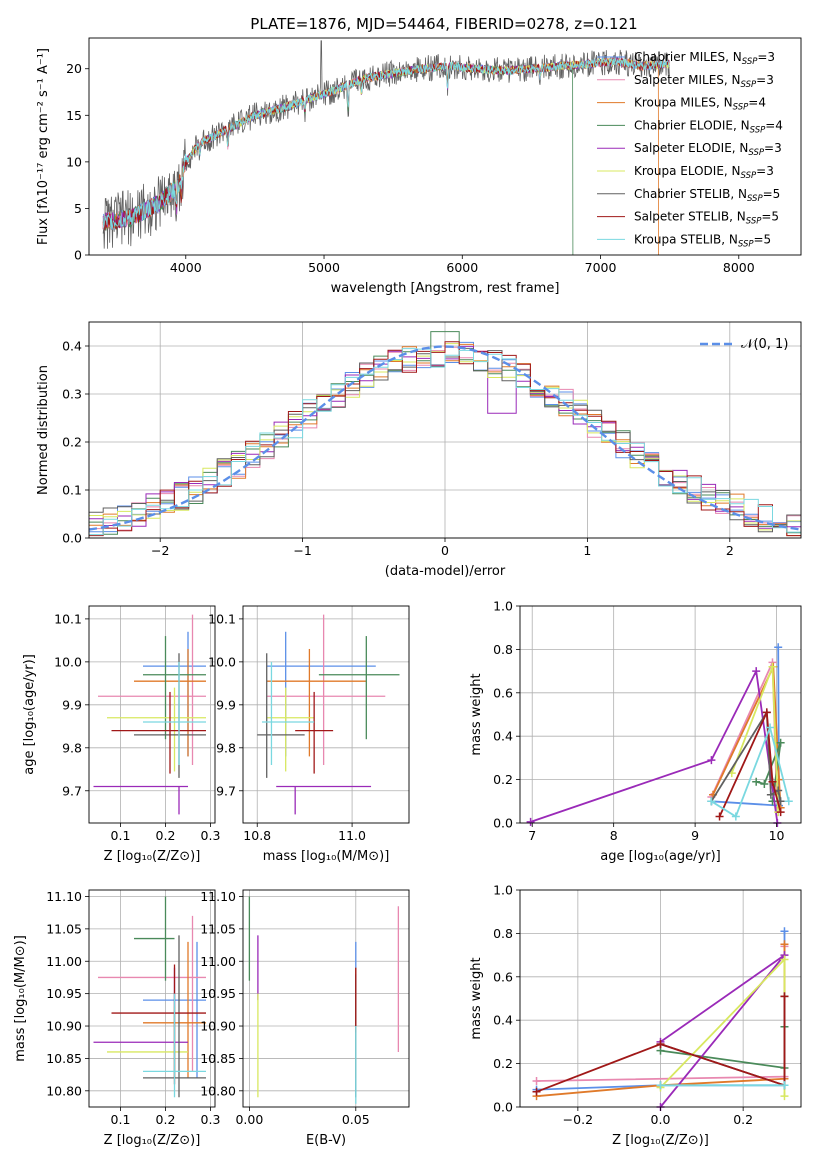 This screenshot has width=819, height=1170. What do you see at coordinates (74, 68) in the screenshot?
I see `y-tick-label: 20` at bounding box center [74, 68].